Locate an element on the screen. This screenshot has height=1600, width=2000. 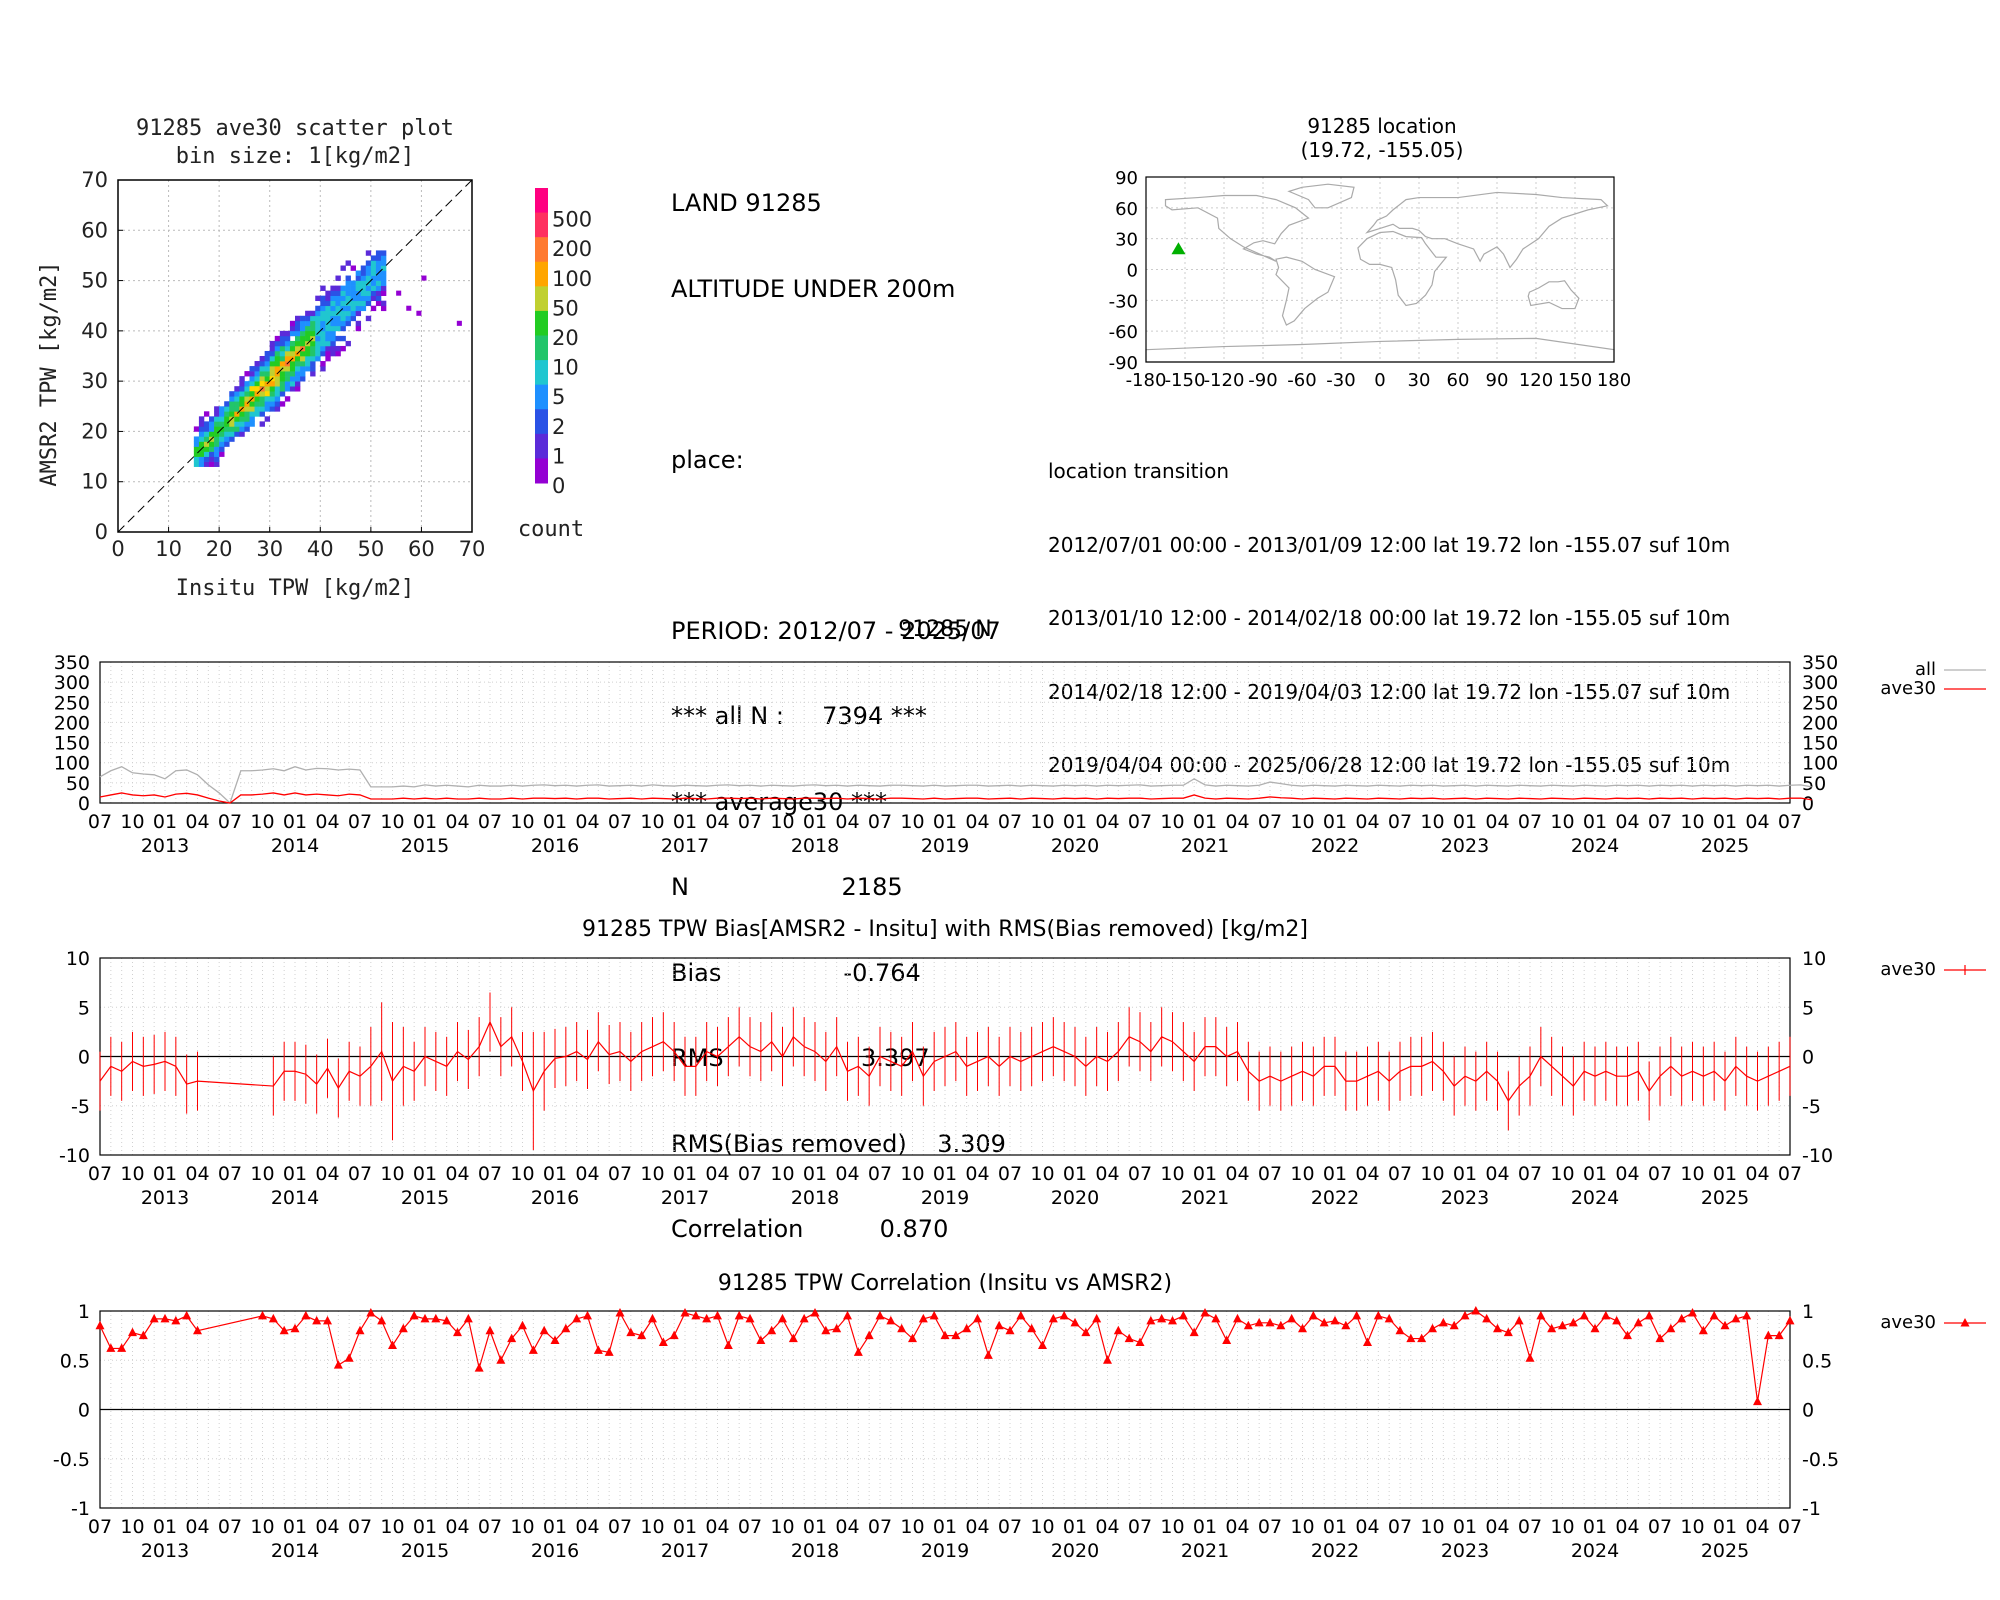
info-land: LAND 91285 is located at coordinates (746, 203).